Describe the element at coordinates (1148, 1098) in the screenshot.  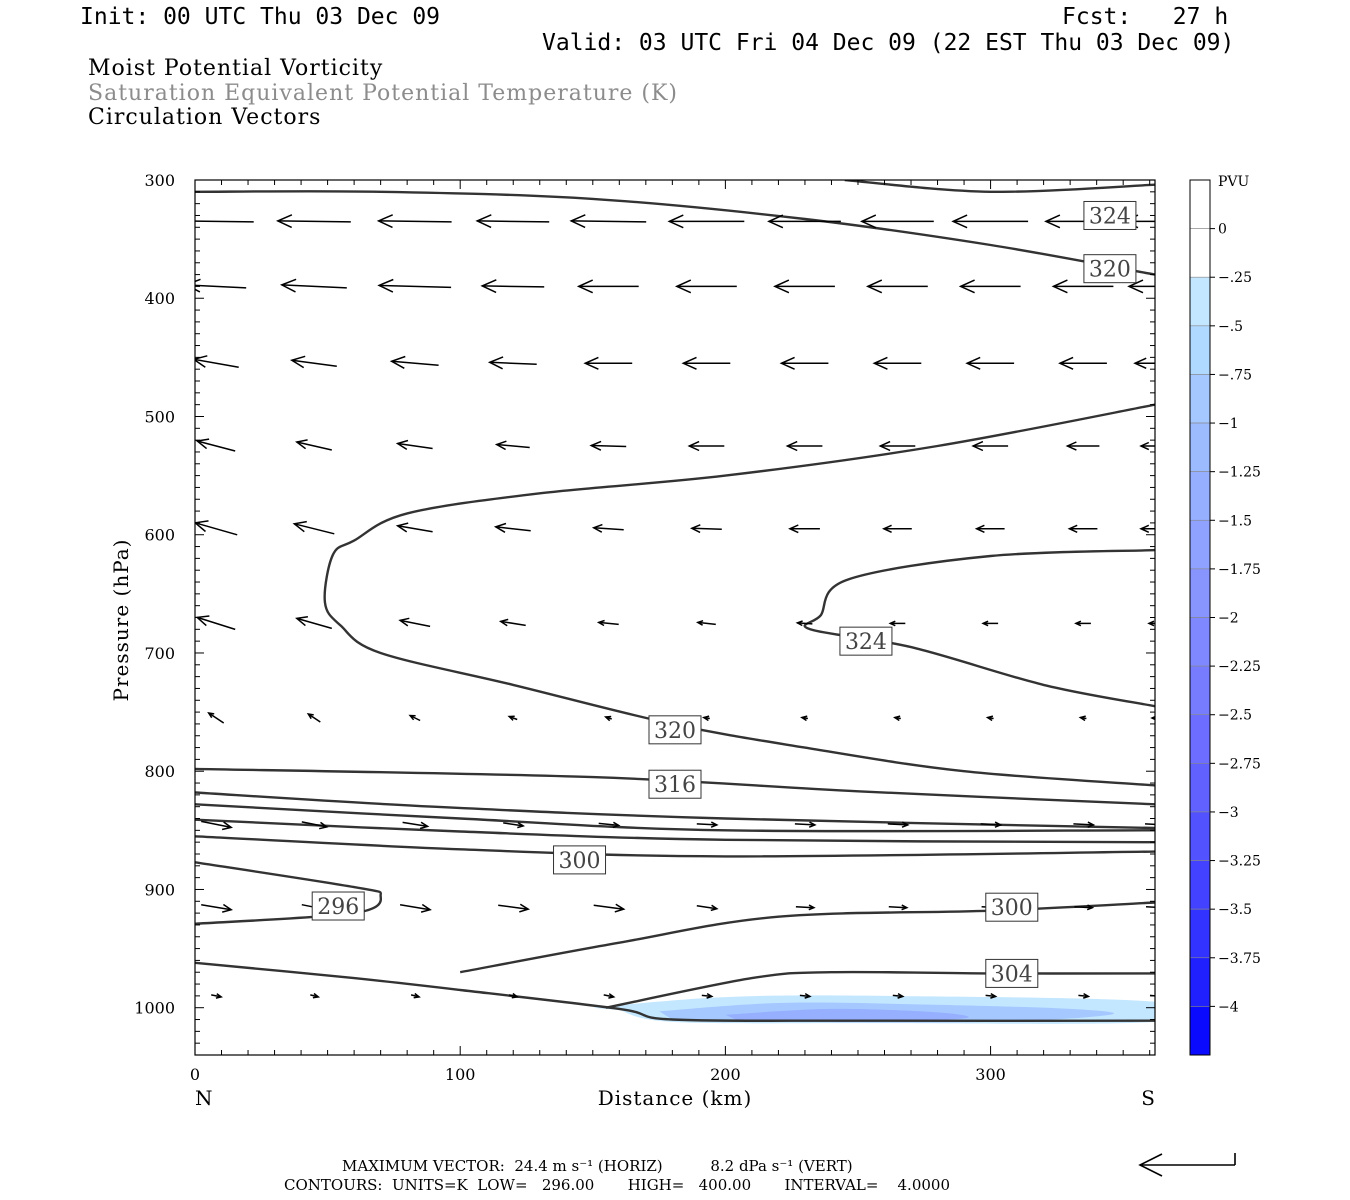
I see `endpoint-south: S` at that location.